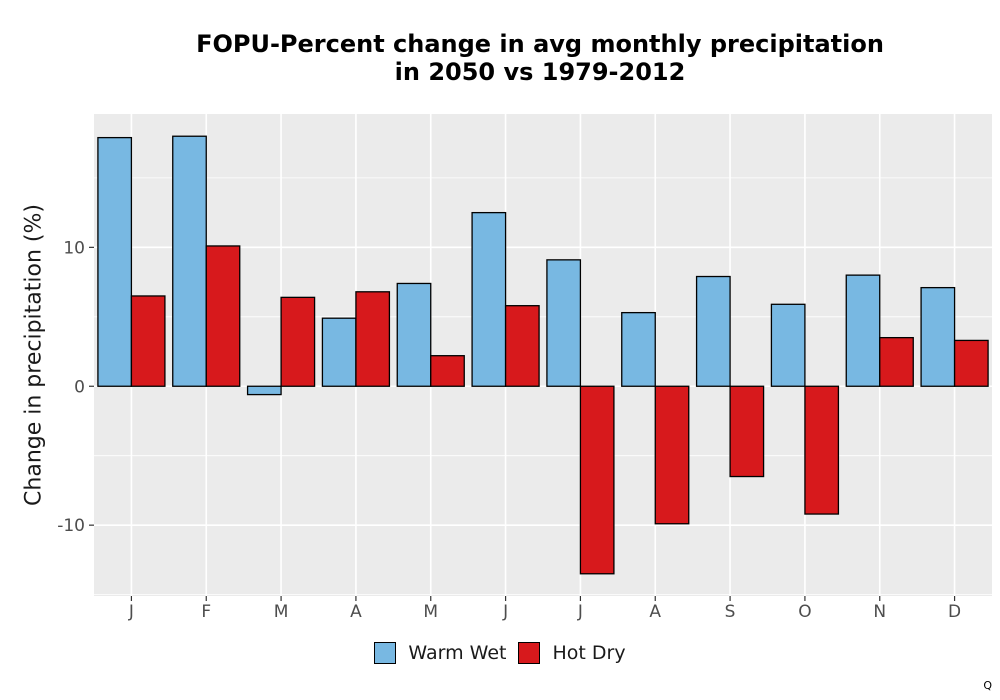 The image size is (1000, 700). What do you see at coordinates (589, 653) in the screenshot?
I see `legend-label-hot-dry: Hot Dry` at bounding box center [589, 653].